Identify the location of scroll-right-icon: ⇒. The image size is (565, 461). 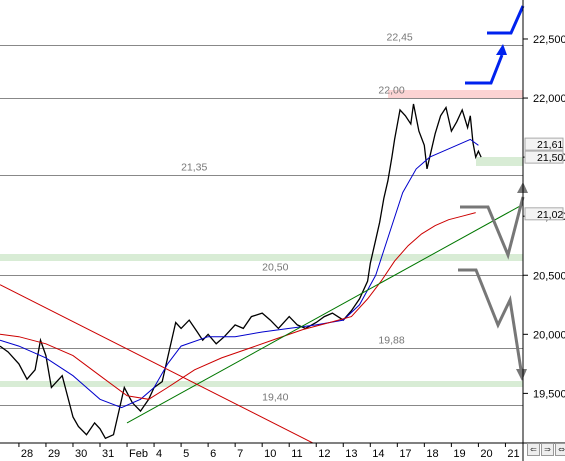
(547, 449).